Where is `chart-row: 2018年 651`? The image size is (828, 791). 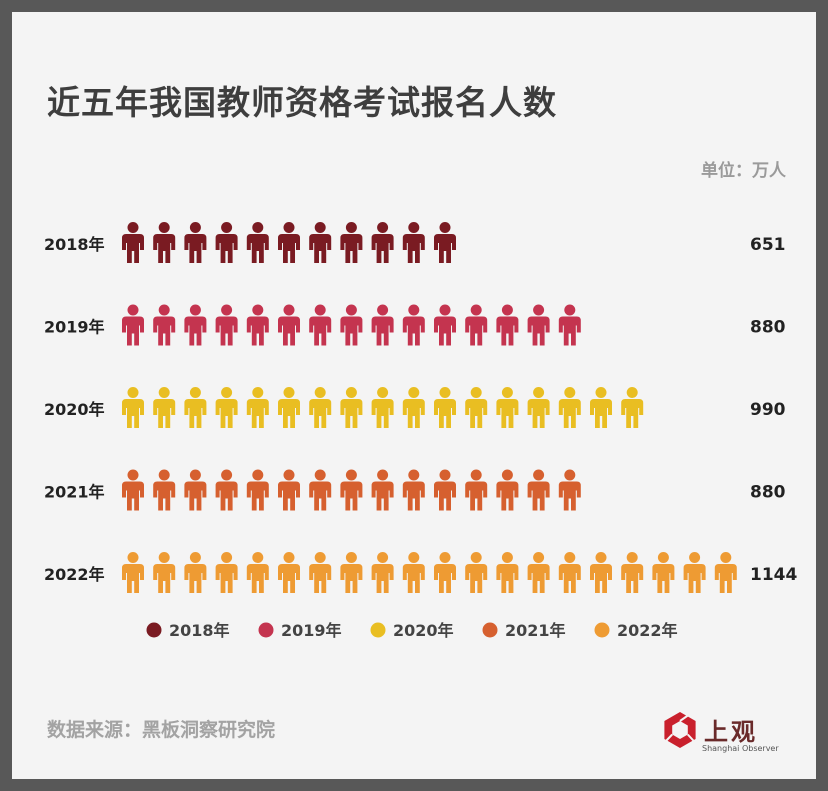 chart-row: 2018年 651 is located at coordinates (415, 242).